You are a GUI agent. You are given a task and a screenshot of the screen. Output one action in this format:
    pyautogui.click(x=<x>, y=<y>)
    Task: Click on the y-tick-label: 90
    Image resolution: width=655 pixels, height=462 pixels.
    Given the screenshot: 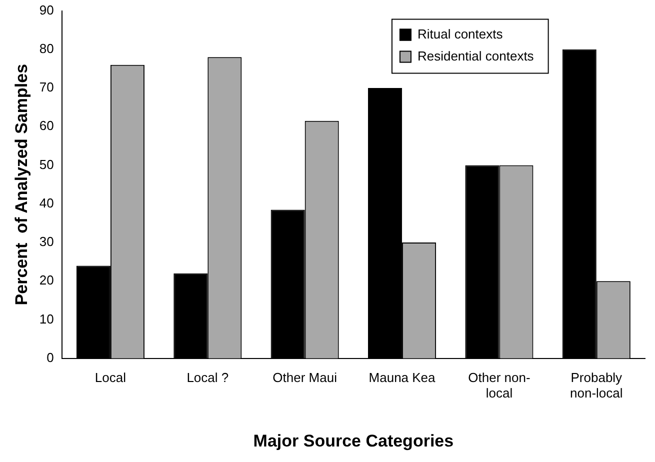 What is the action you would take?
    pyautogui.click(x=46, y=10)
    